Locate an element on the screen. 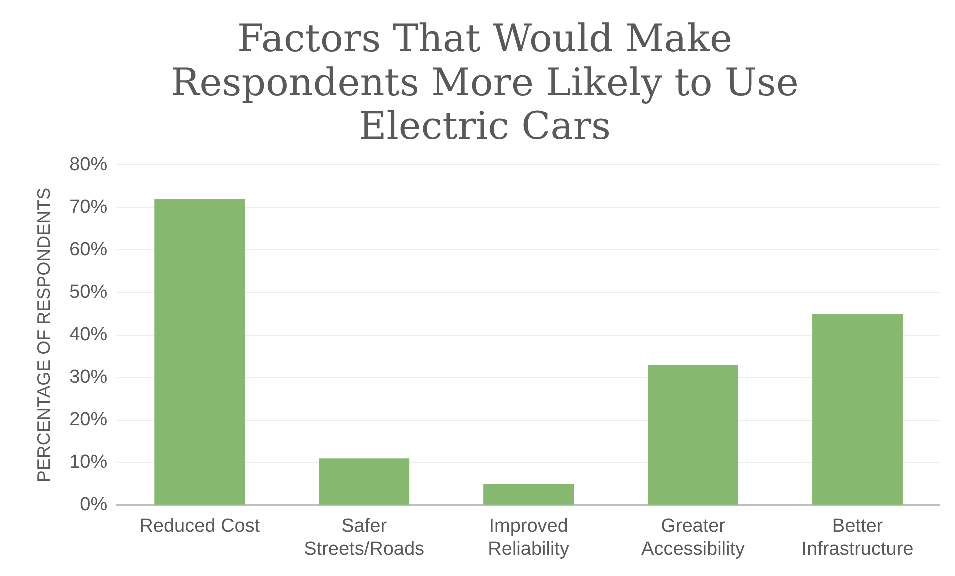 The width and height of the screenshot is (955, 576). x-tick-label: Greater Accessibility is located at coordinates (694, 538).